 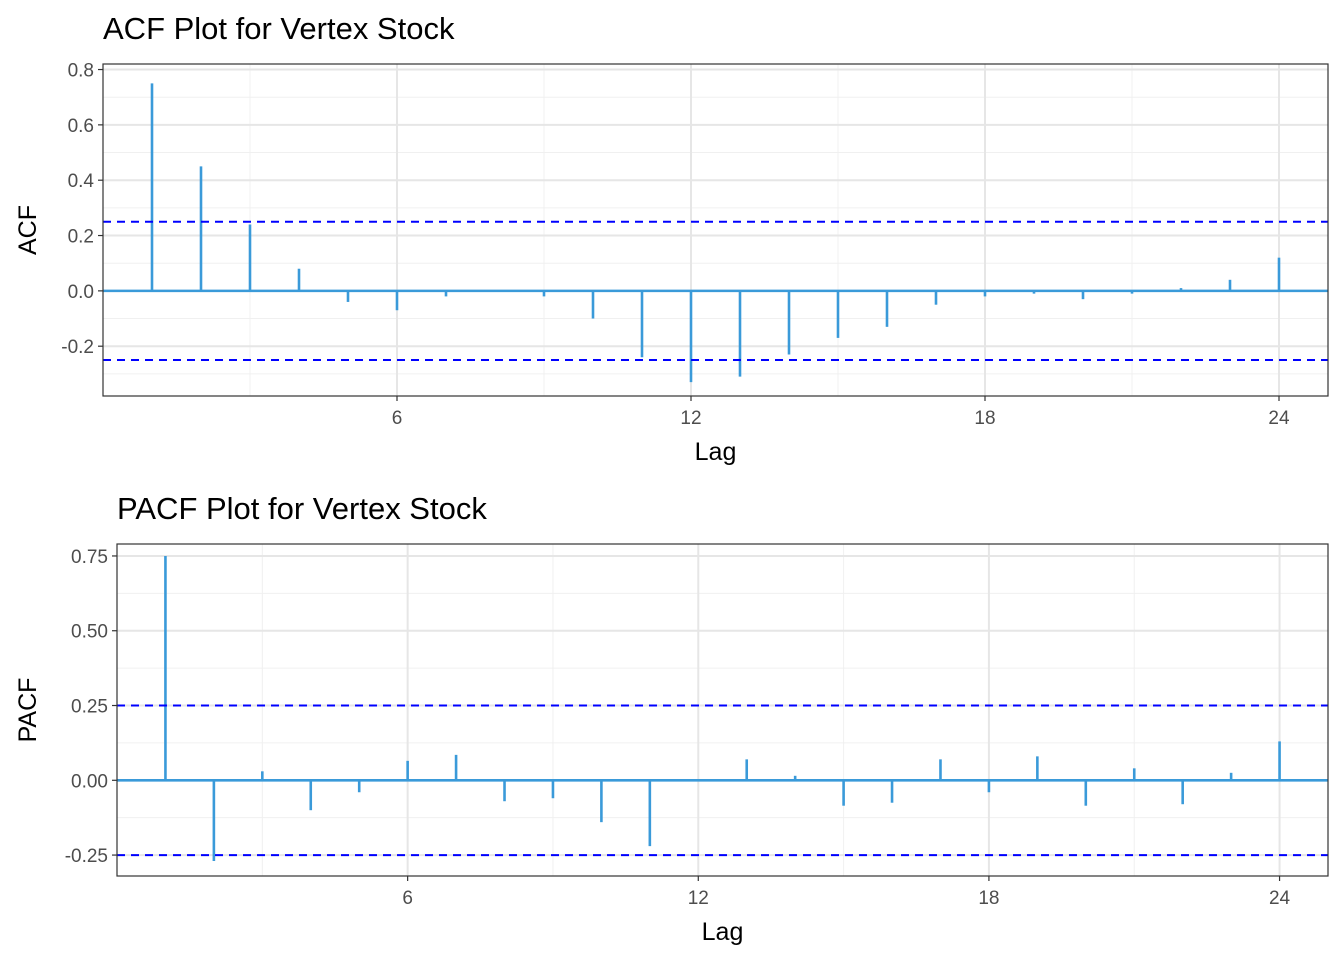 What do you see at coordinates (89, 781) in the screenshot?
I see `y-tick-label: 0.00` at bounding box center [89, 781].